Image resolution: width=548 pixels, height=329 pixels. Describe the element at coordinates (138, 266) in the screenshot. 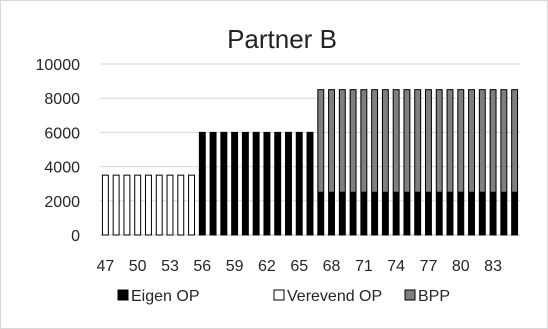

I see `x-tick-label: 50` at that location.